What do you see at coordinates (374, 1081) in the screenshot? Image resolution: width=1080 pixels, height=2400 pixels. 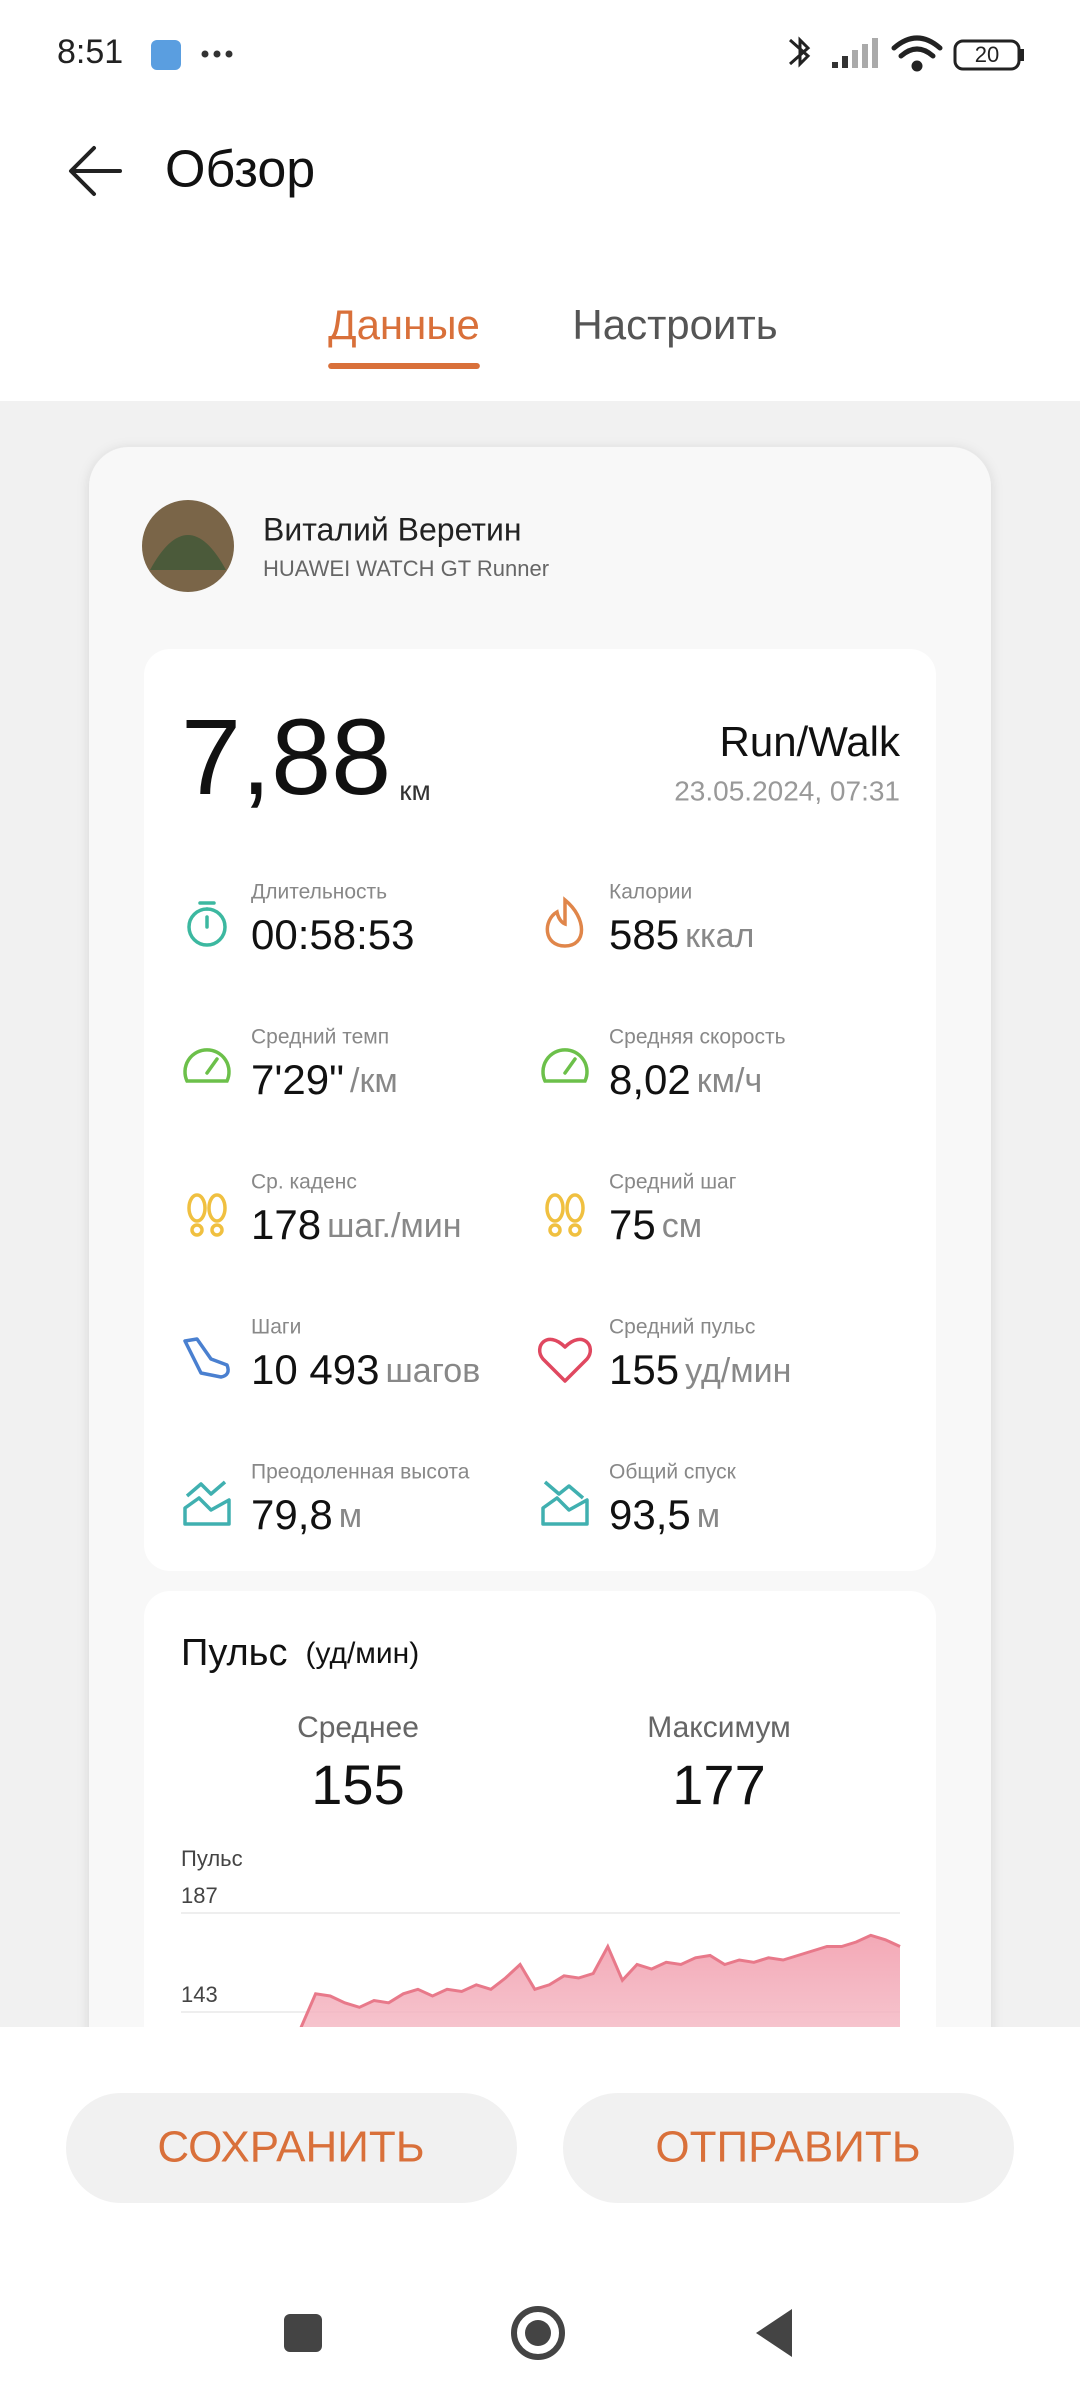 I see `metric-unit: /км` at bounding box center [374, 1081].